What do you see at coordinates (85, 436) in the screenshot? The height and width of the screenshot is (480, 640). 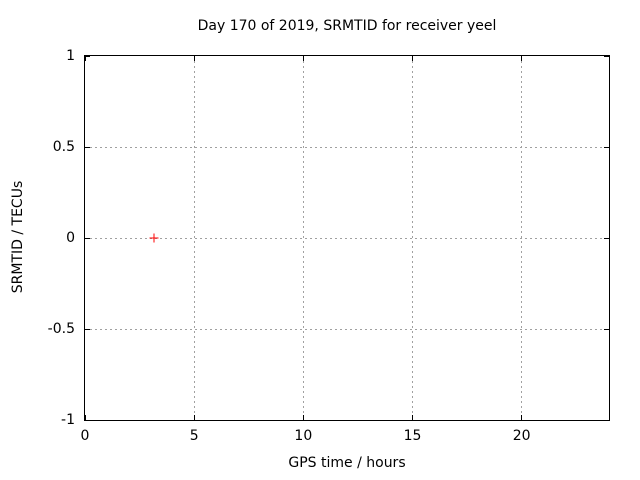 I see `x-tick-label: 0` at bounding box center [85, 436].